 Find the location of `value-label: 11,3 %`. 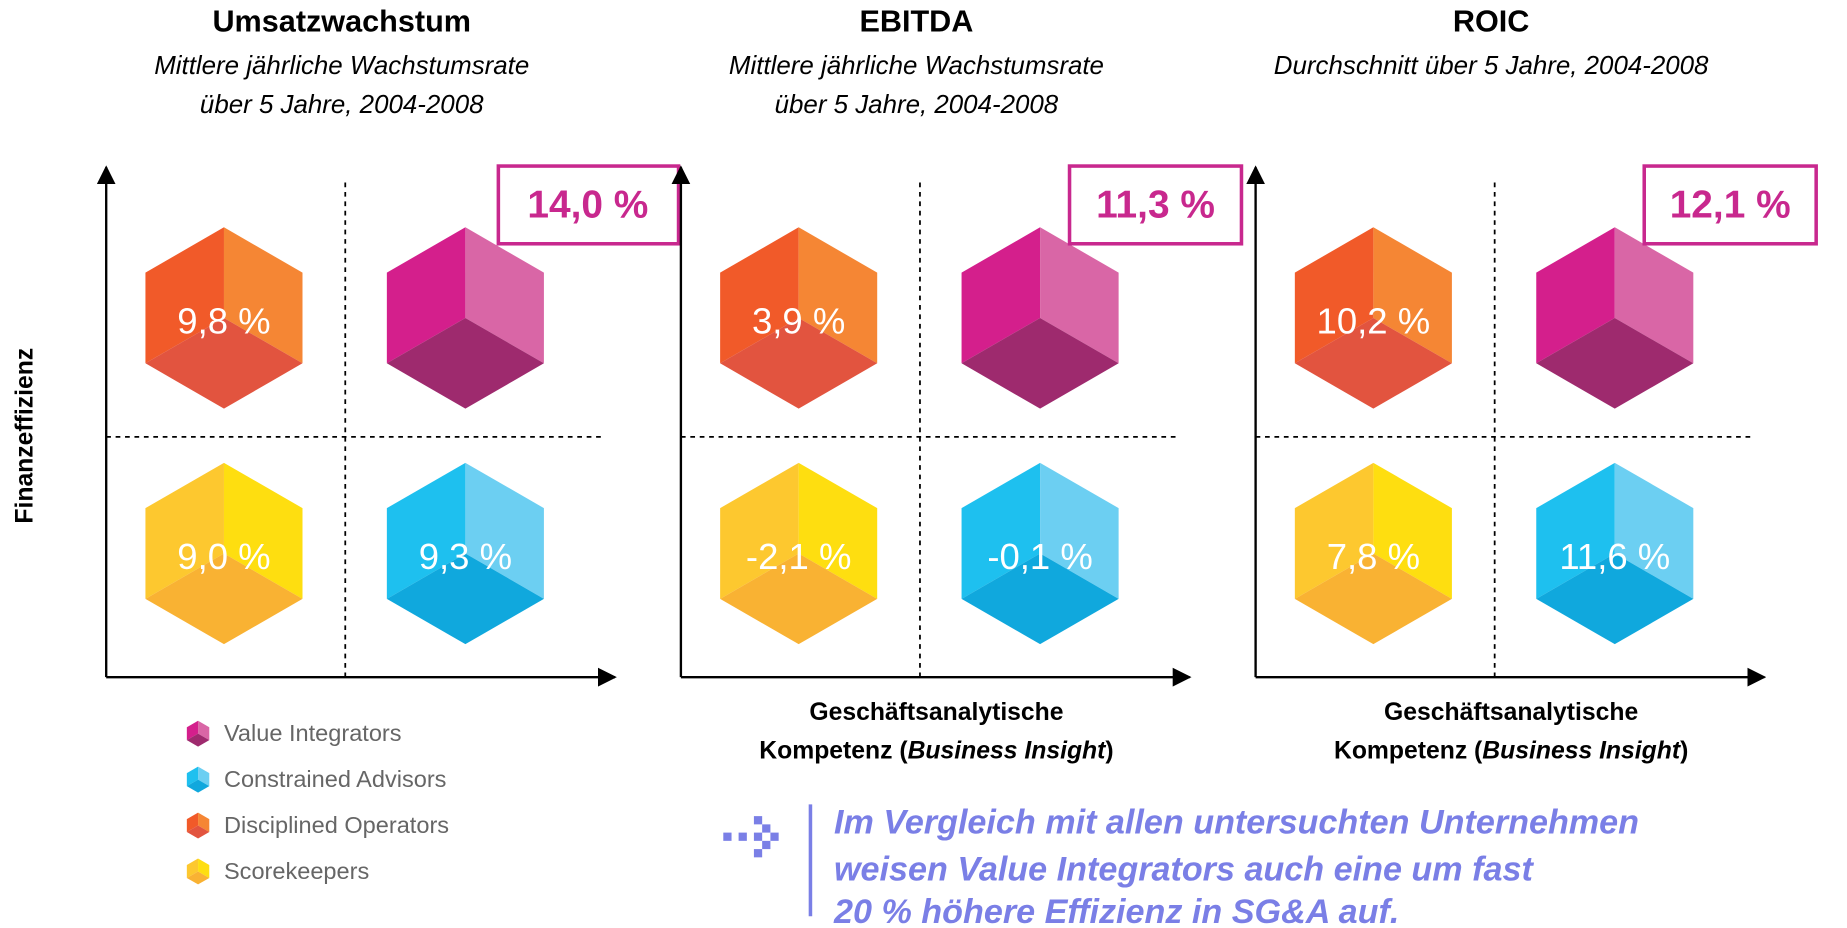

value-label: 11,3 % is located at coordinates (1155, 205).